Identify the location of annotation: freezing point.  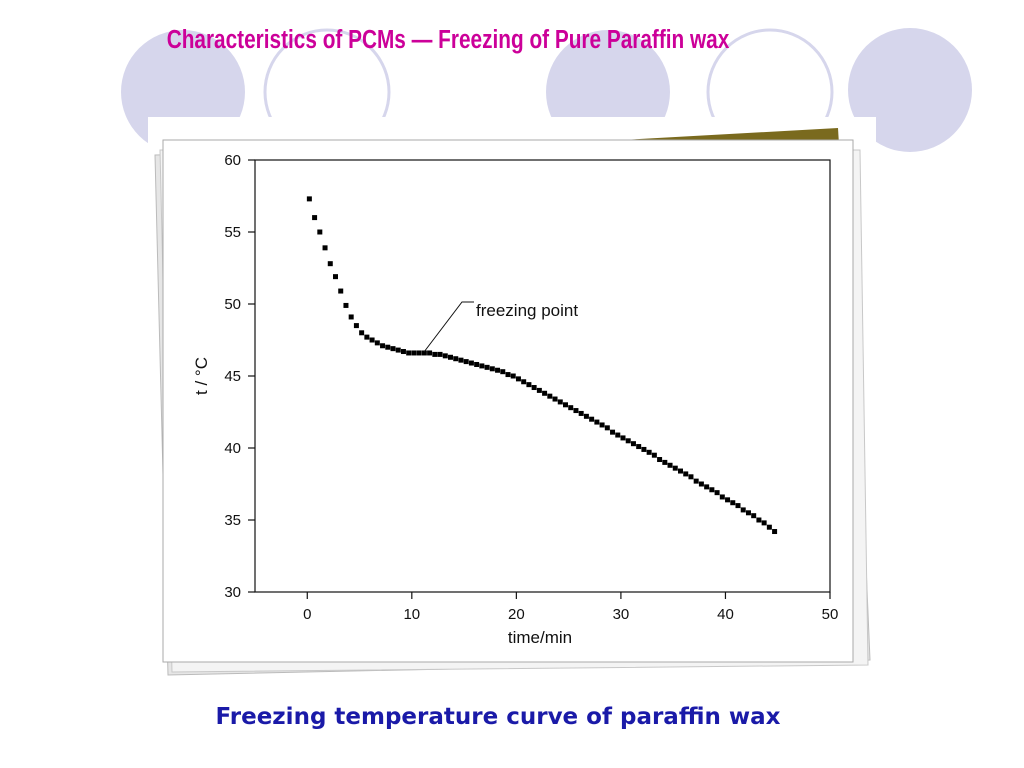
(527, 310).